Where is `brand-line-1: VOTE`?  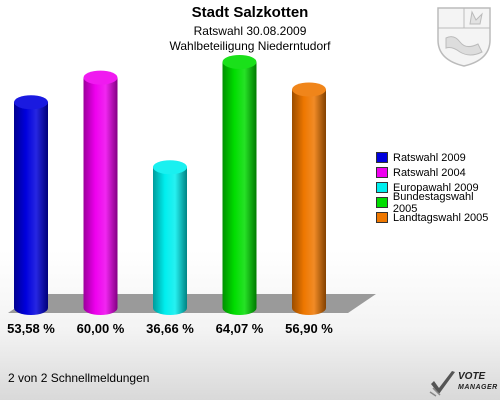
brand-line-1: VOTE is located at coordinates (472, 376).